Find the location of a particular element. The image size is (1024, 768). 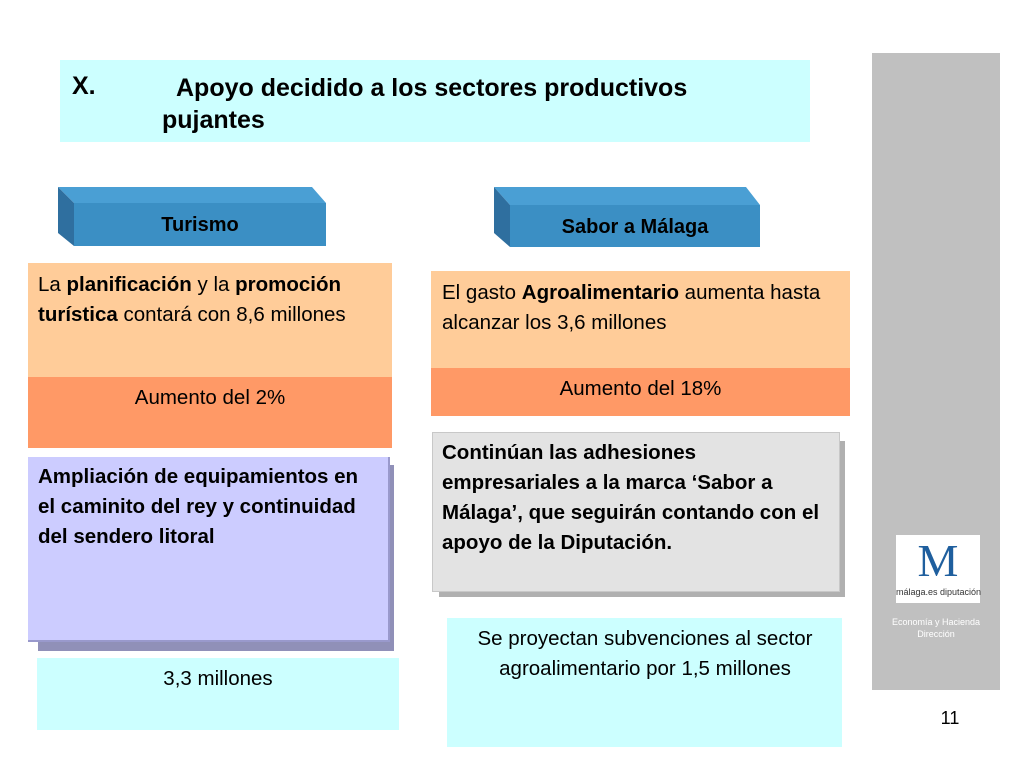

amount-33-text: 3,3 millones is located at coordinates (218, 678).